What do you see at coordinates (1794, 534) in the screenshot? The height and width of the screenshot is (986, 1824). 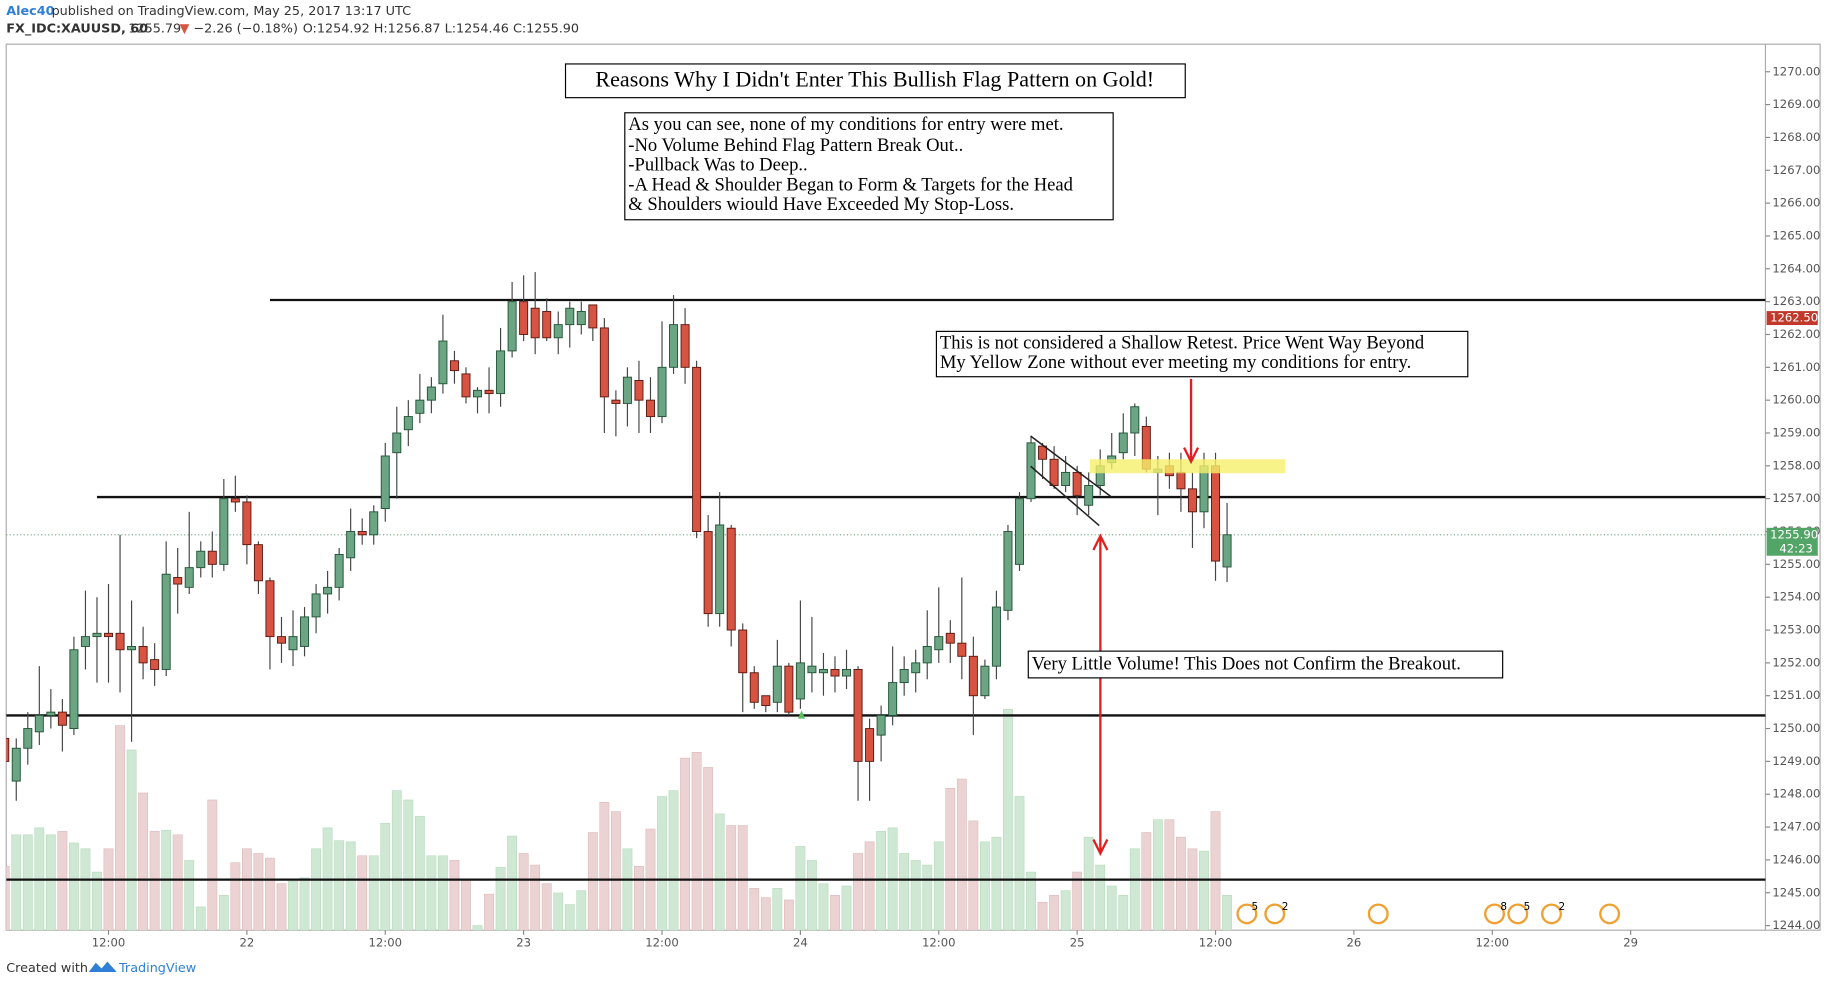 I see `last-price-label: 1255.90` at bounding box center [1794, 534].